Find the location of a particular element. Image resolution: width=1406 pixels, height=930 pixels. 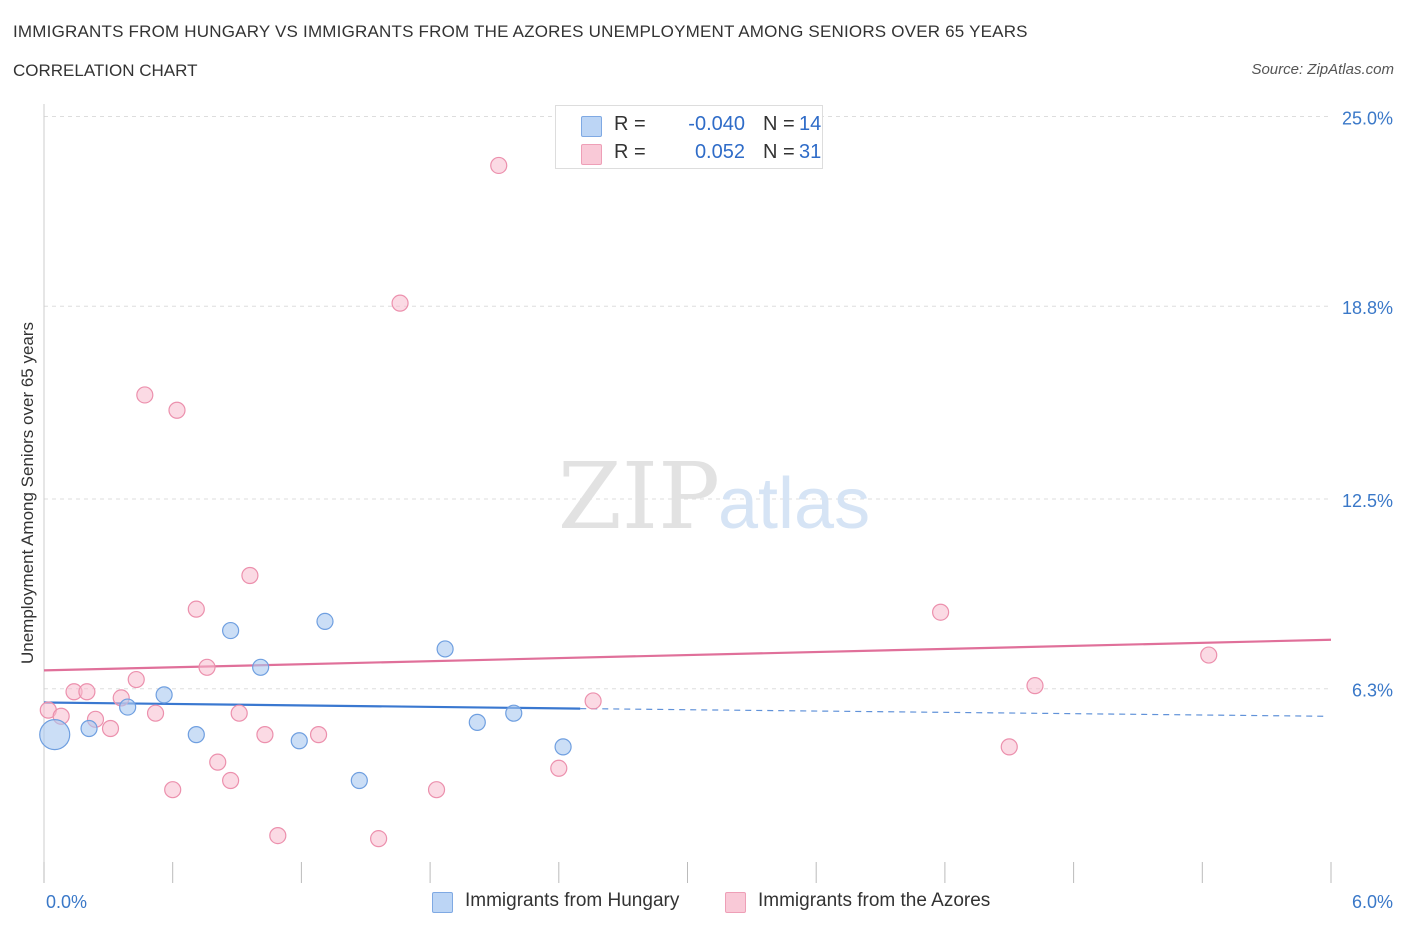

y-tick-label: 25.0% is located at coordinates (1367, 119).